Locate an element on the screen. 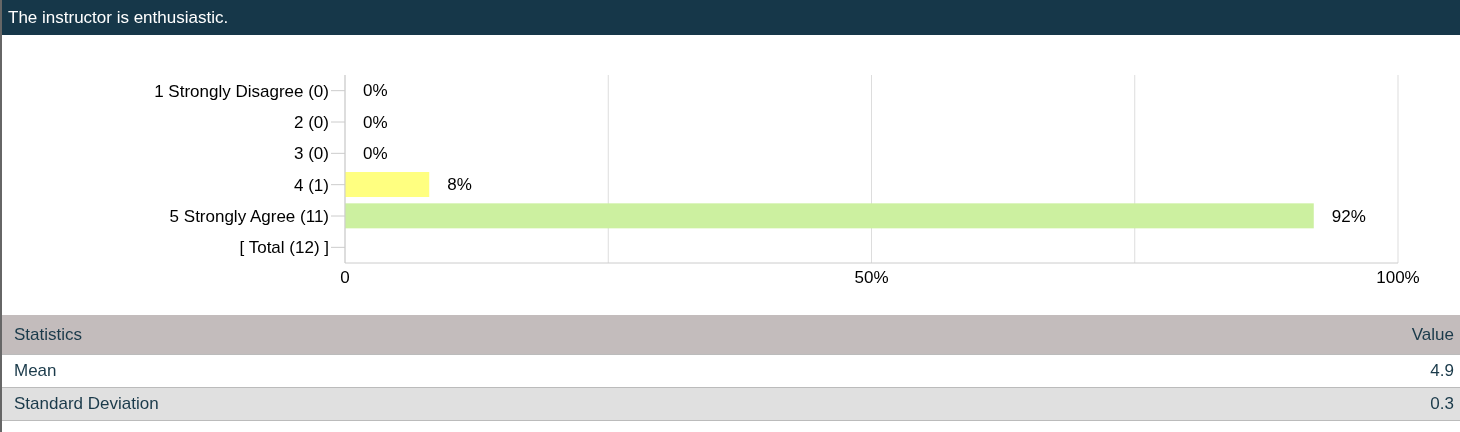 The image size is (1460, 432). y-tick-label: 5 Strongly Agree (11) is located at coordinates (249, 217).